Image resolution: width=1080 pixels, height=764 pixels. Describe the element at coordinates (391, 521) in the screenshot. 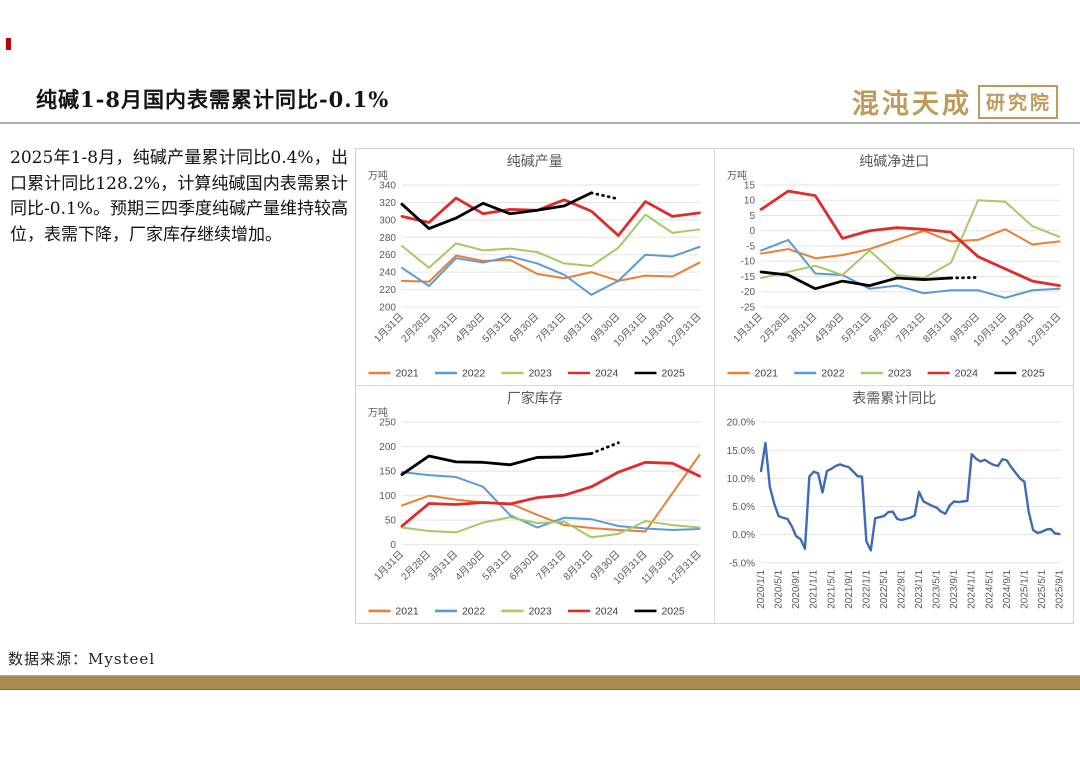

I see `svg-text: 50` at that location.